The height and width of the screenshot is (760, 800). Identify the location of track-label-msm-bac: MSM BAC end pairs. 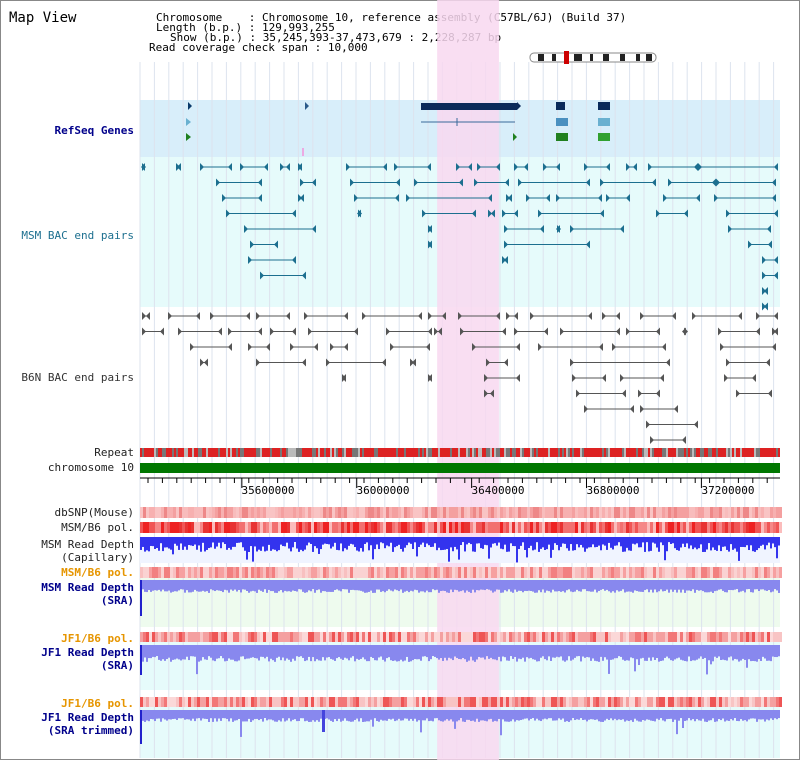
(77, 235).